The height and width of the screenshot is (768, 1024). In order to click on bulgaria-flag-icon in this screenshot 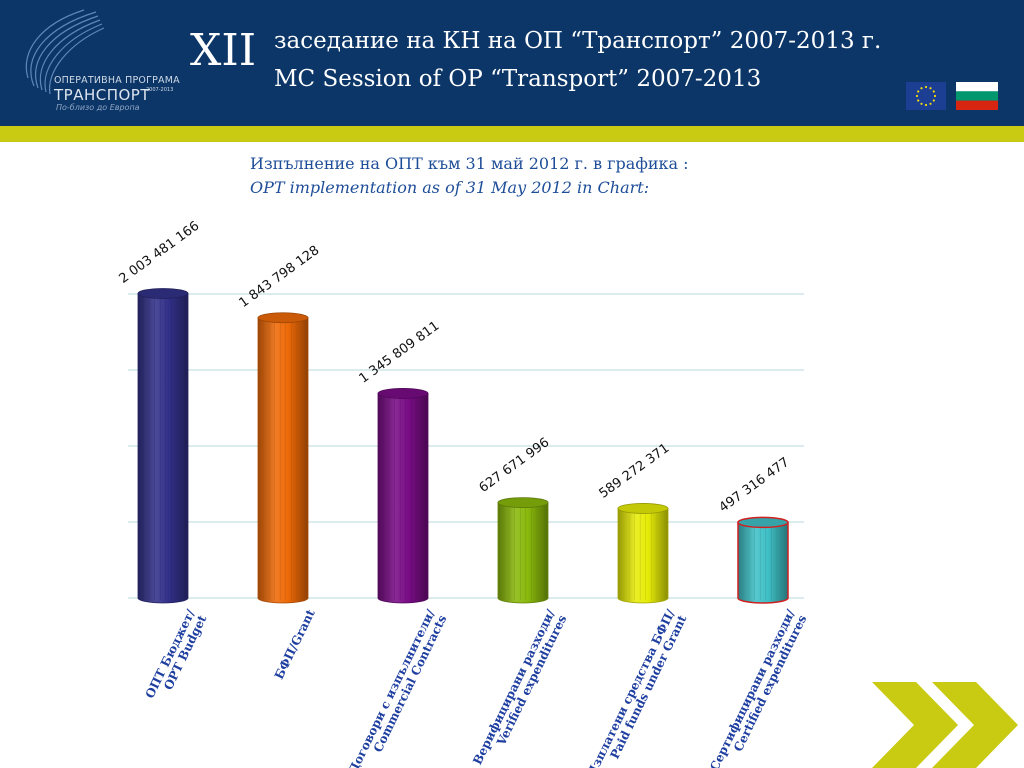, I will do `click(977, 96)`.